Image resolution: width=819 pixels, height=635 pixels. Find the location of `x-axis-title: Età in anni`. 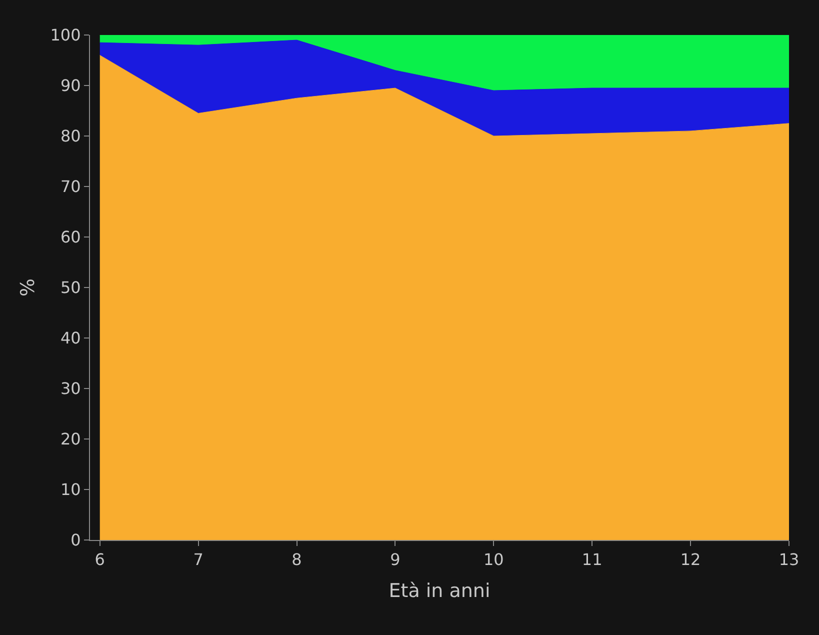

x-axis-title: Età in anni is located at coordinates (439, 591).